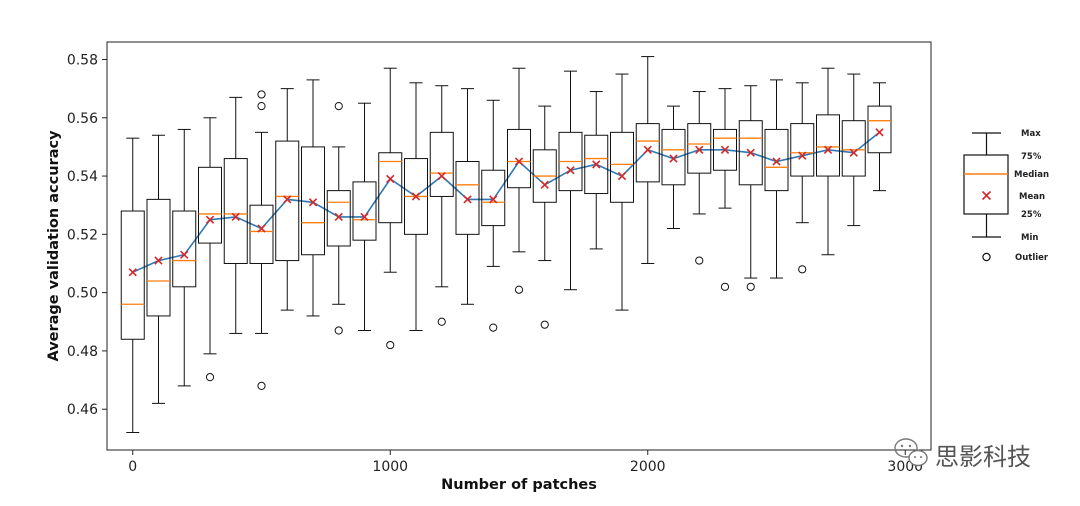 The width and height of the screenshot is (1080, 506). What do you see at coordinates (519, 485) in the screenshot?
I see `x-axis-label: Number of patches` at bounding box center [519, 485].